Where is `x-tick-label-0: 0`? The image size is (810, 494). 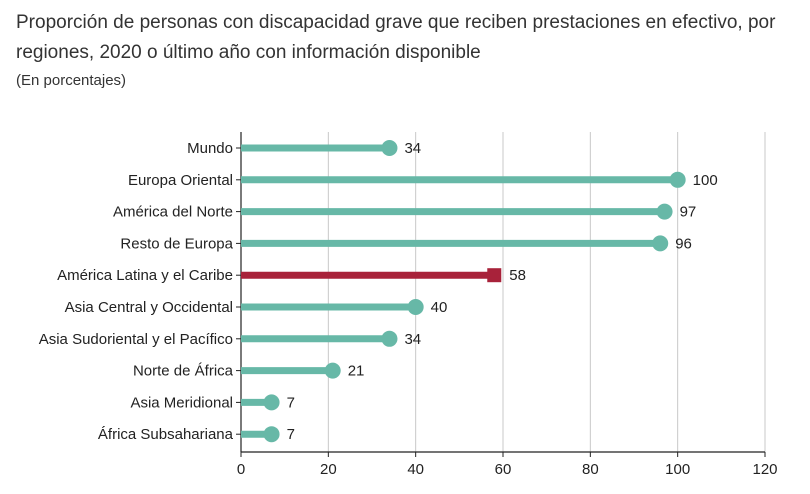 x-tick-label-0: 0 is located at coordinates (241, 469).